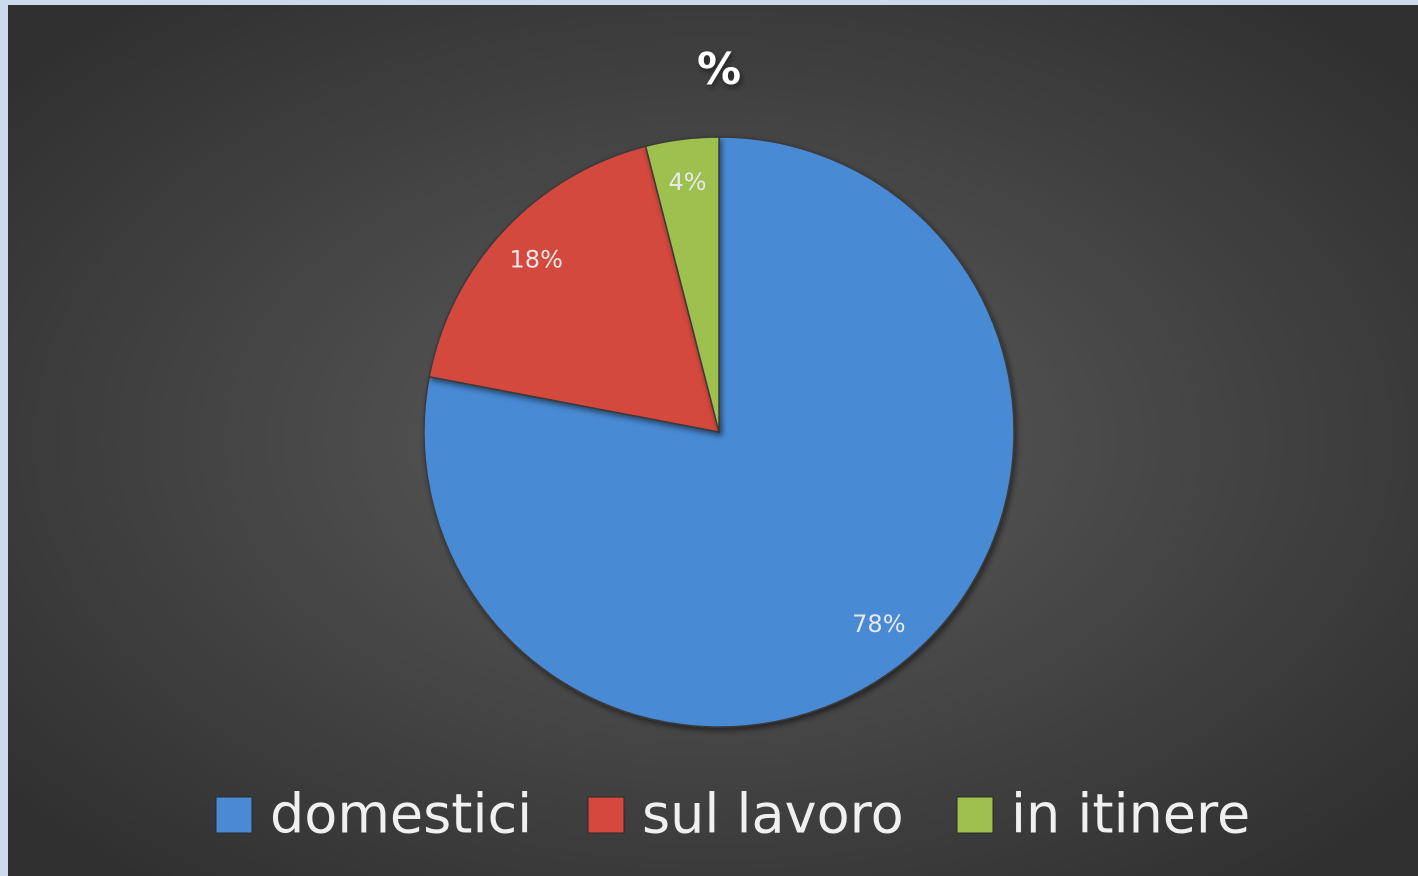  I want to click on legend-label: domestici, so click(401, 814).